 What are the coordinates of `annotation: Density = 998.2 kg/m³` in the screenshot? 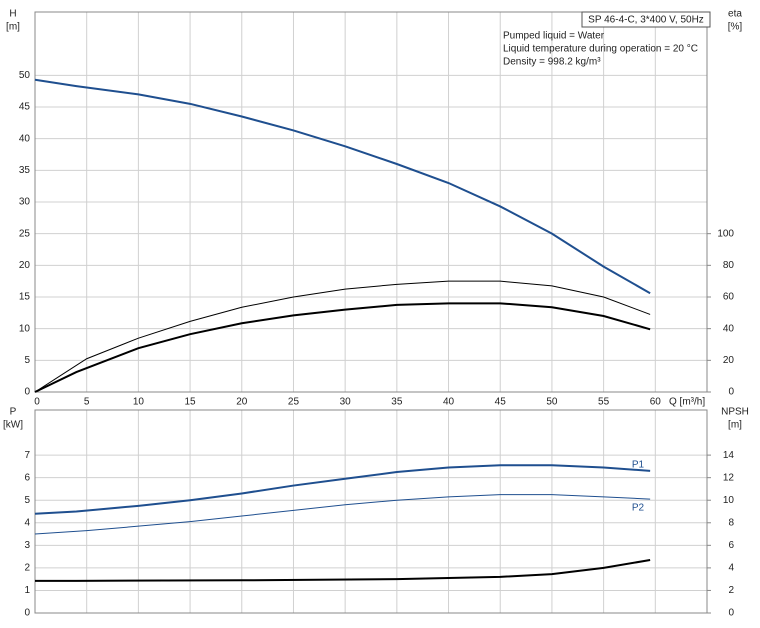 It's located at (552, 62).